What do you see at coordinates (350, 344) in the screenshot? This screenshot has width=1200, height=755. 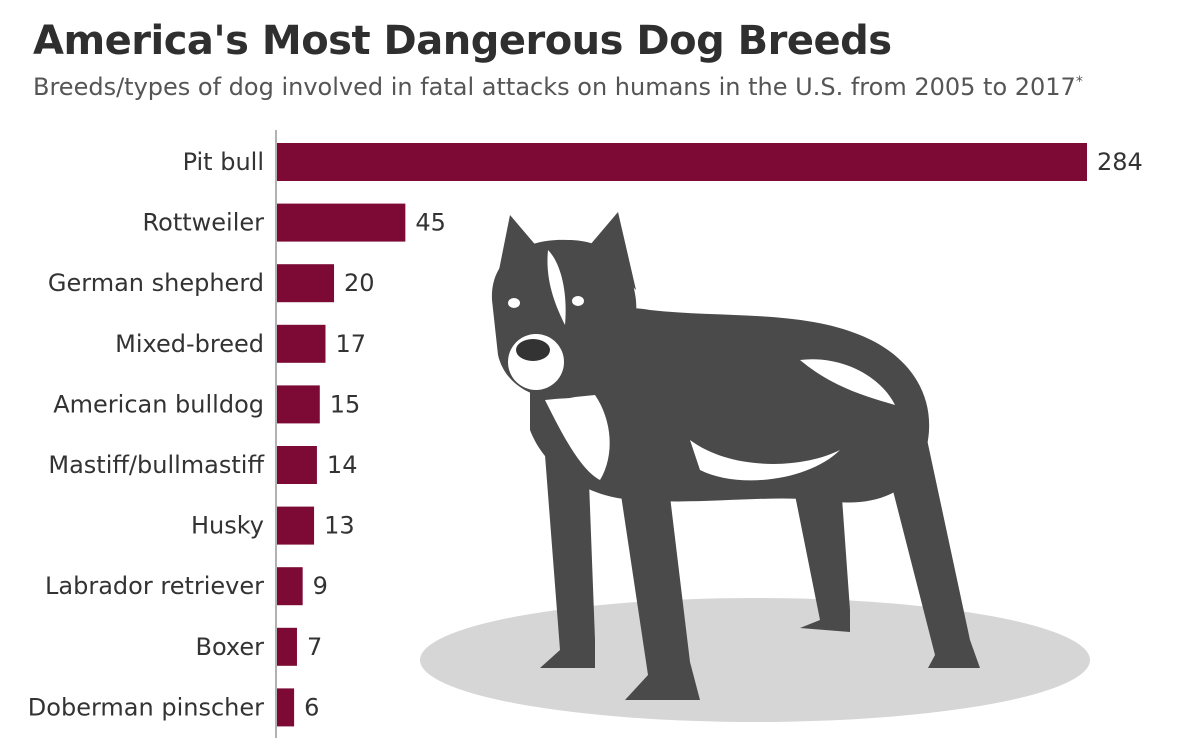 I see `value-label-mixed-breed: 17` at bounding box center [350, 344].